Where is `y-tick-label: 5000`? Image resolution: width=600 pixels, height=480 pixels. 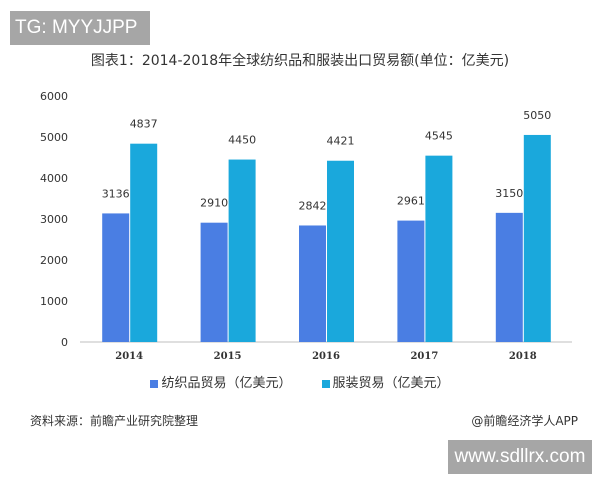 y-tick-label: 5000 is located at coordinates (54, 137).